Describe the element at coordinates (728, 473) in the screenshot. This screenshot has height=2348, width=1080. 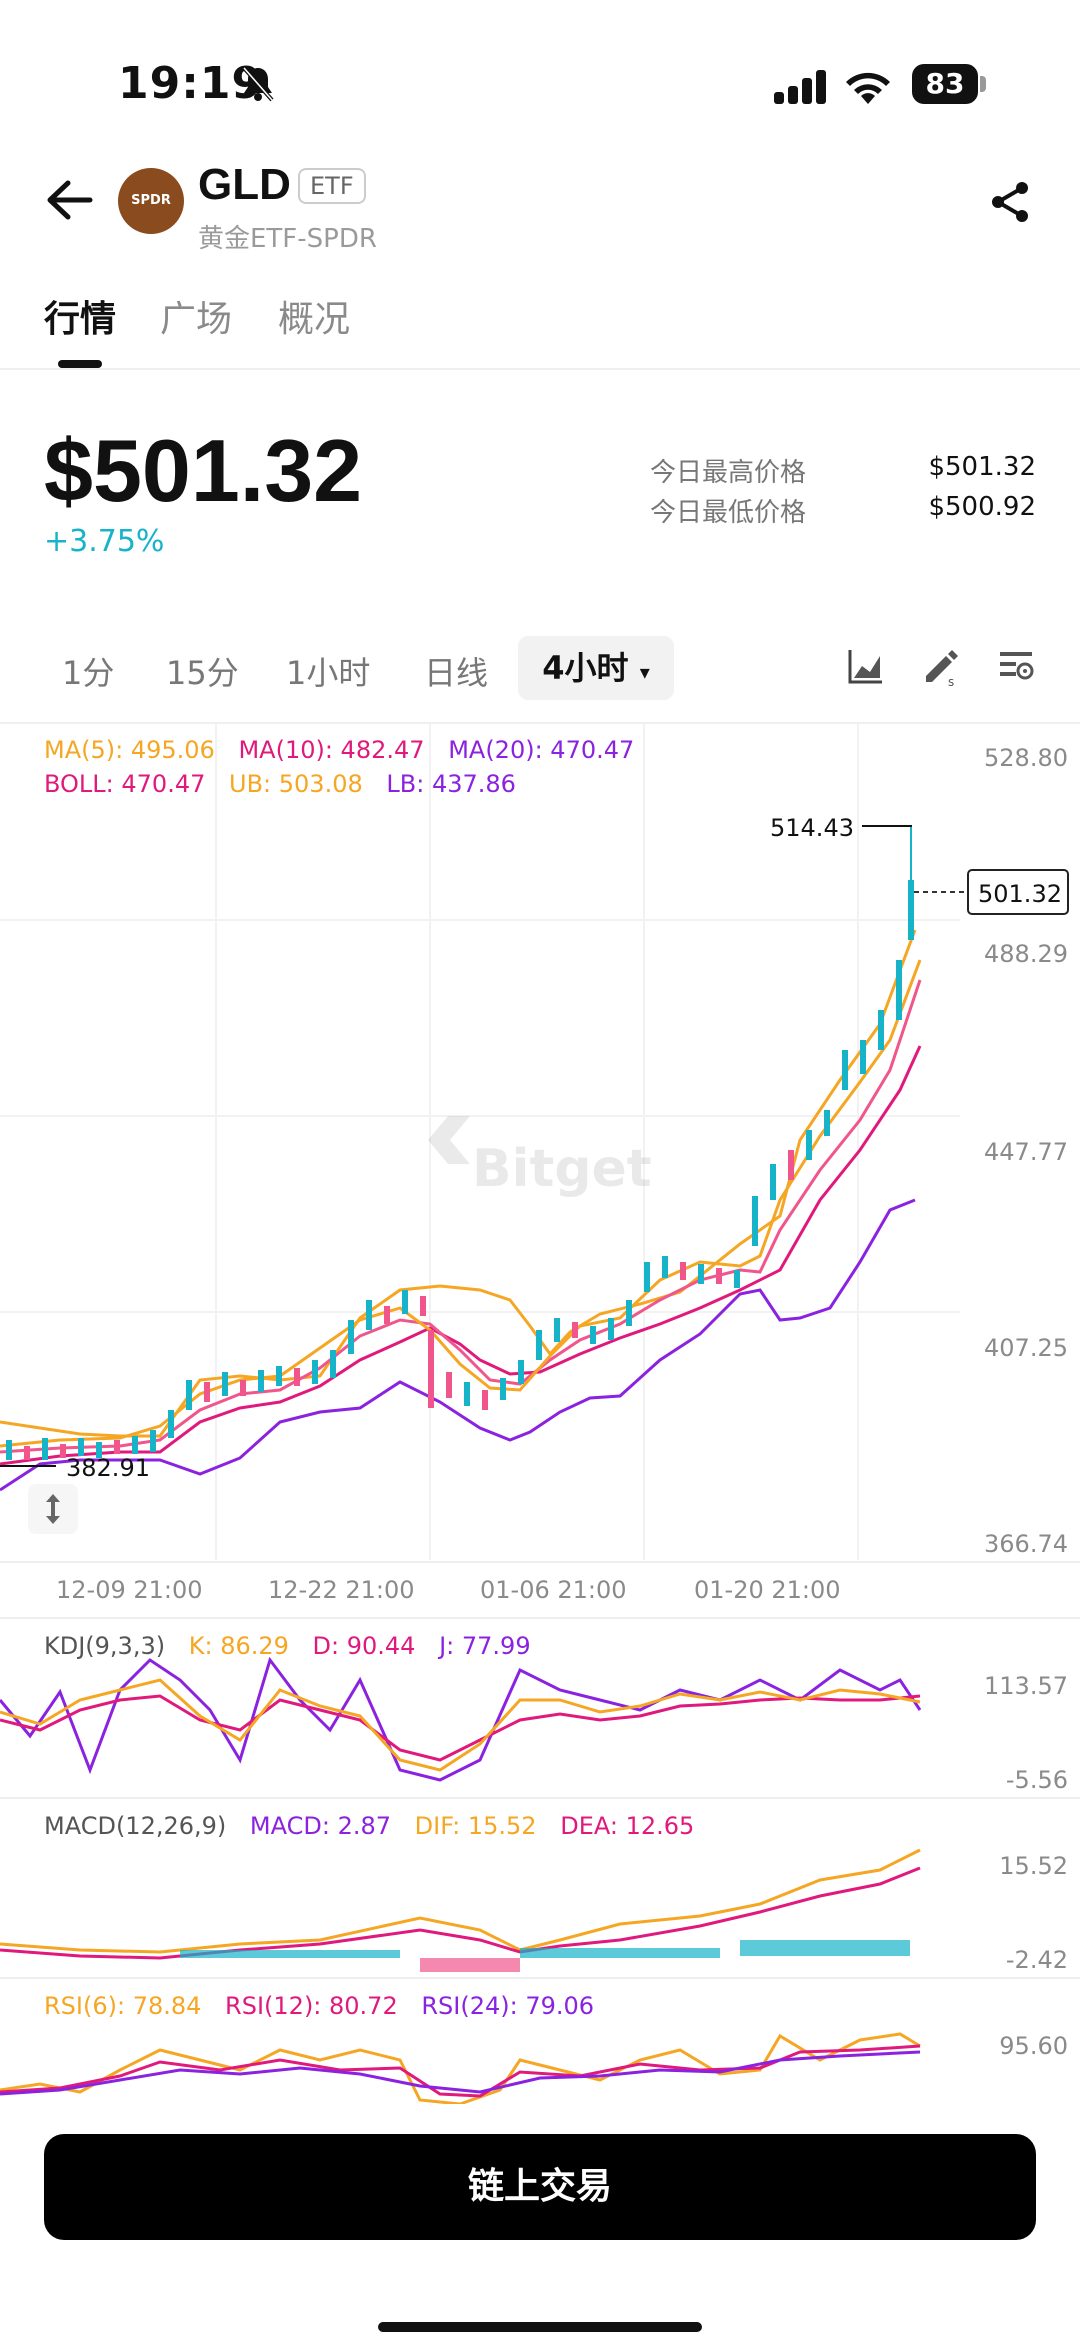
I see `day-high-label: 今日最高价格` at that location.